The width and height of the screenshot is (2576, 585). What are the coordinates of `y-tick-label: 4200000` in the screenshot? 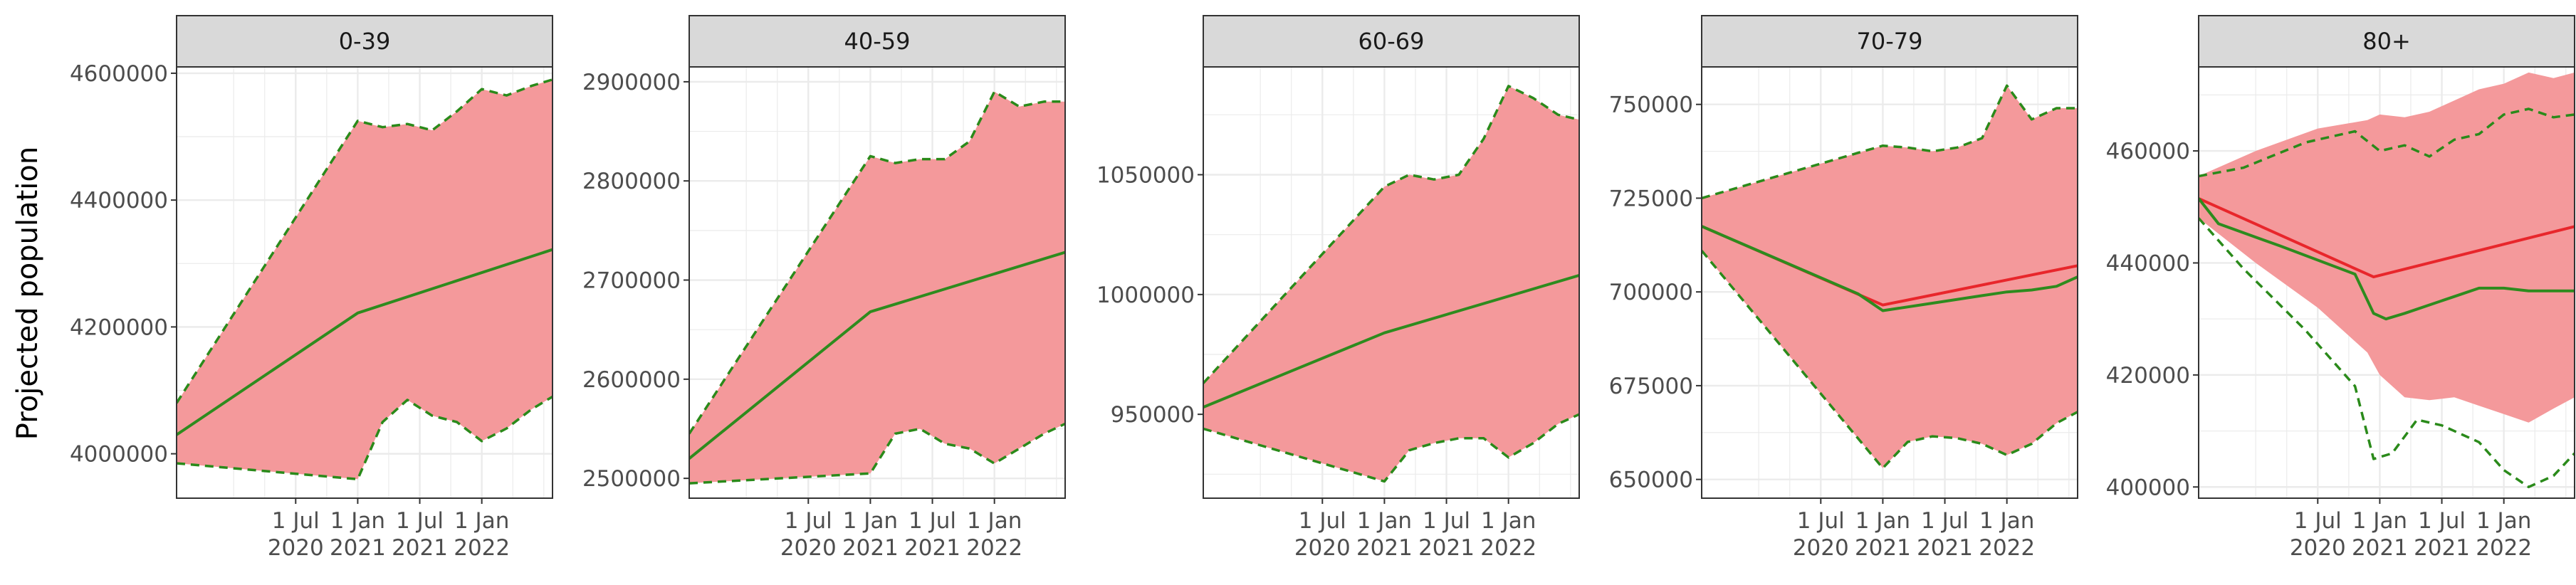 It's located at (119, 327).